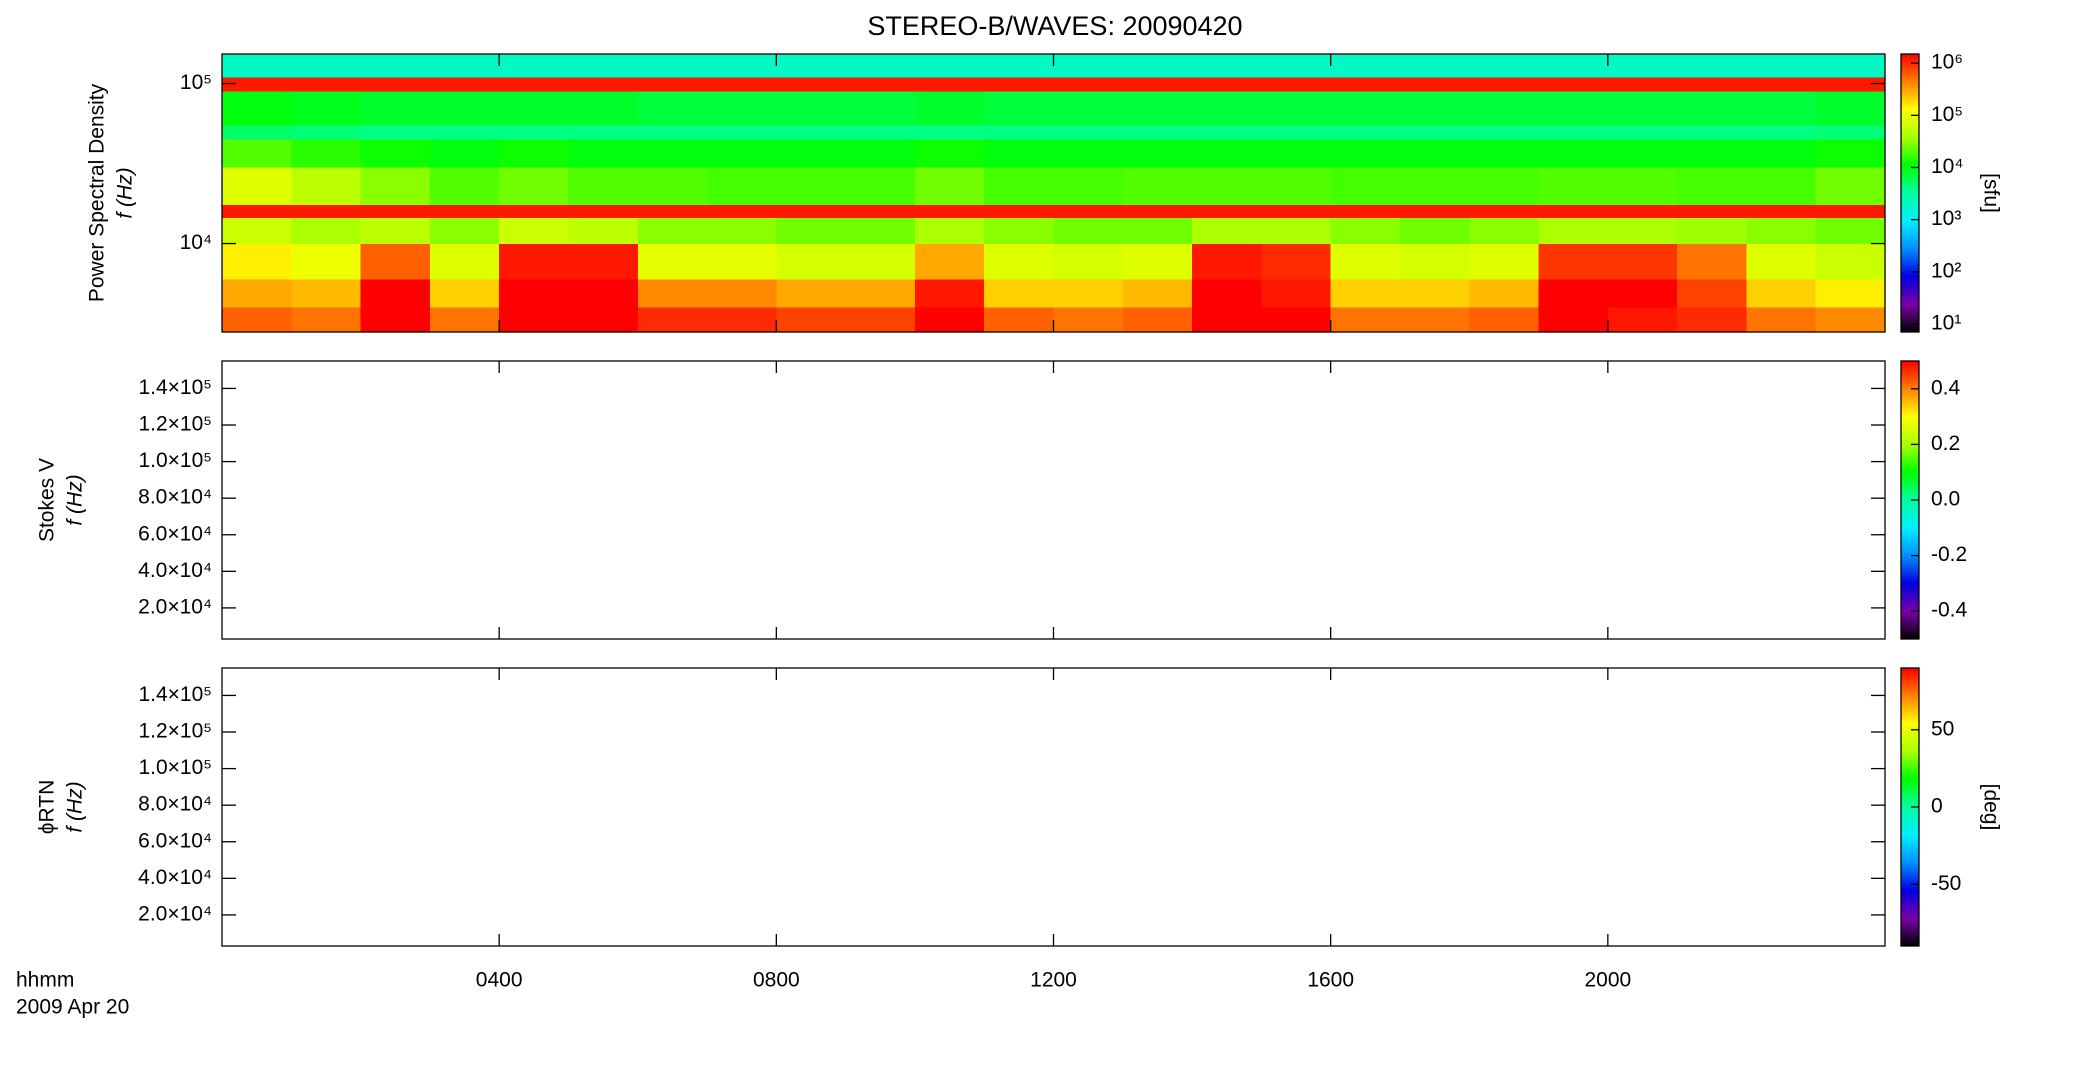 The height and width of the screenshot is (1085, 2096). I want to click on colorbar-title: [deg], so click(1990, 807).